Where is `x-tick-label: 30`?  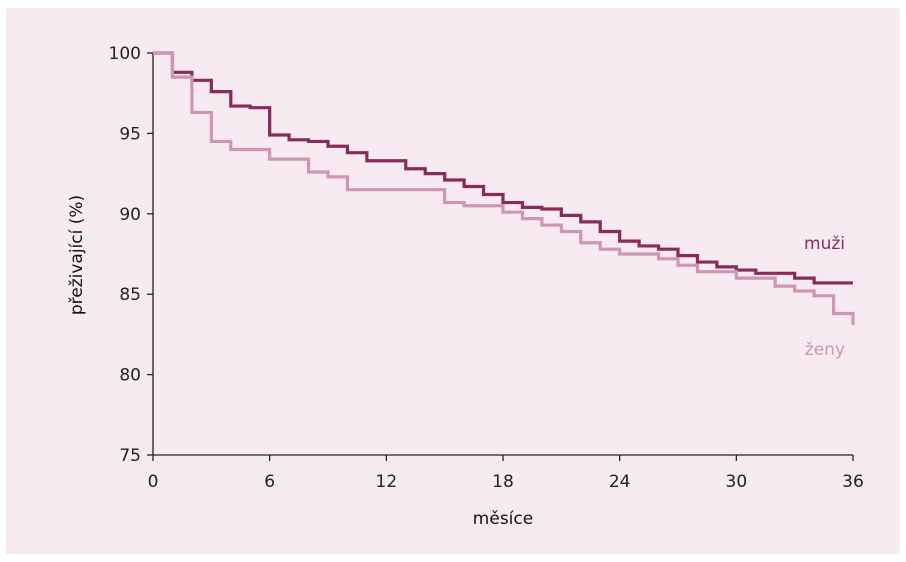
x-tick-label: 30 is located at coordinates (737, 482).